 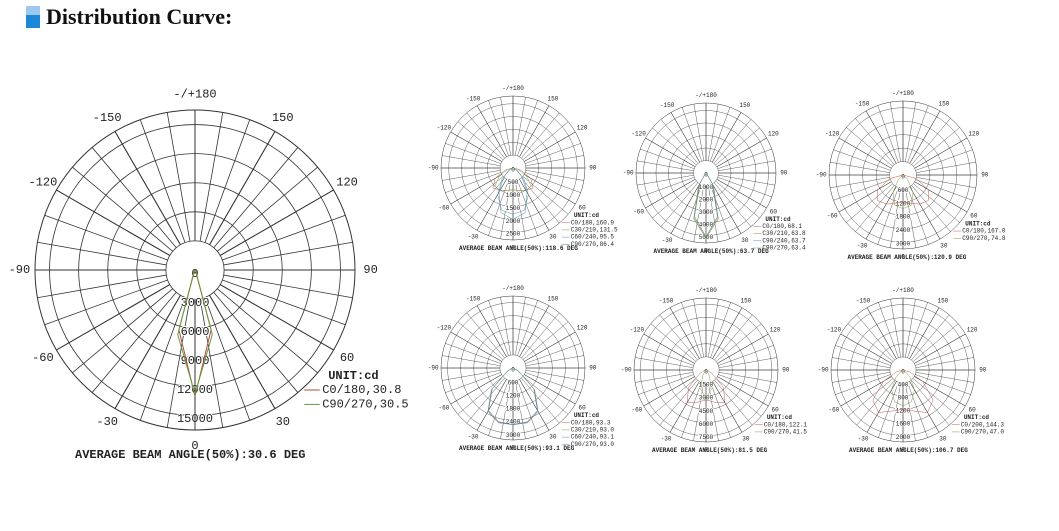 I want to click on angle-tick-label: 0, so click(x=706, y=449).